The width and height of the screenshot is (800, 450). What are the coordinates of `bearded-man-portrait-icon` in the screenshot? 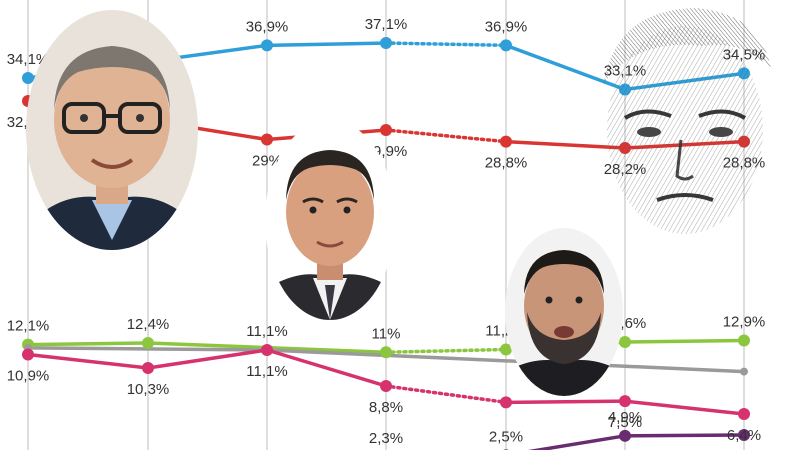 It's located at (564, 312).